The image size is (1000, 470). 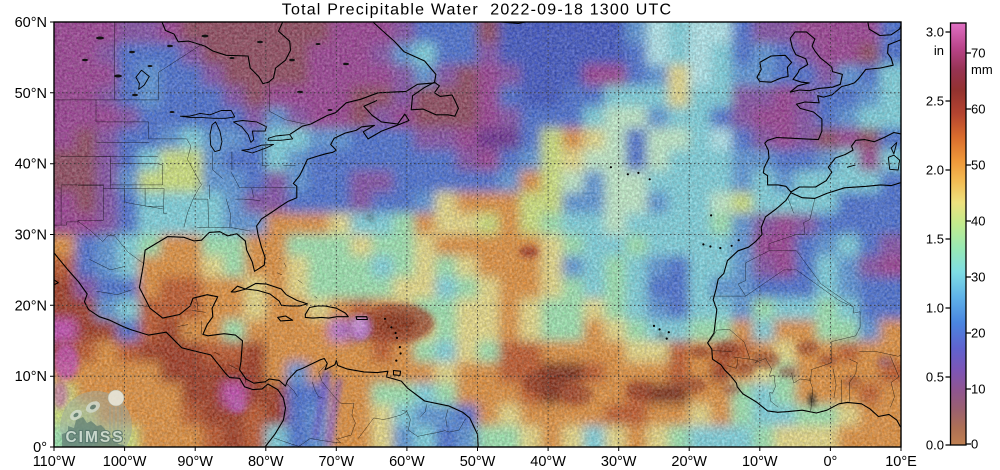 What do you see at coordinates (31, 23) in the screenshot?
I see `svg-text: 60°N` at bounding box center [31, 23].